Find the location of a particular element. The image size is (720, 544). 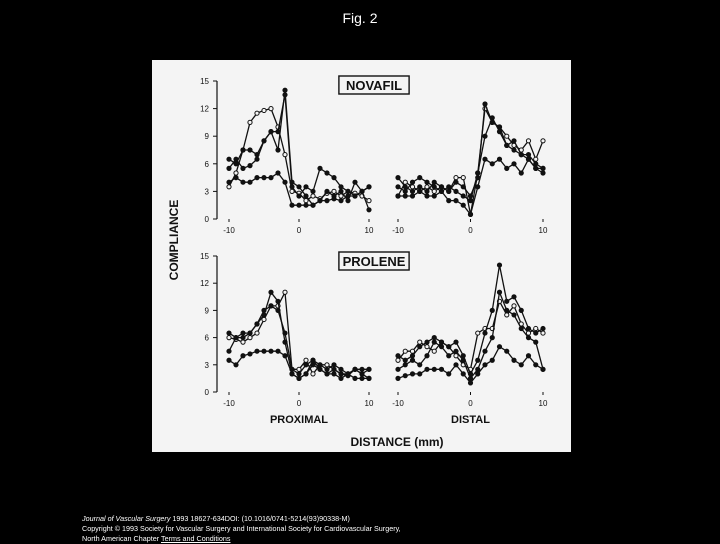

shared-x-axis-label: DISTANCE (mm) is located at coordinates (396, 442).